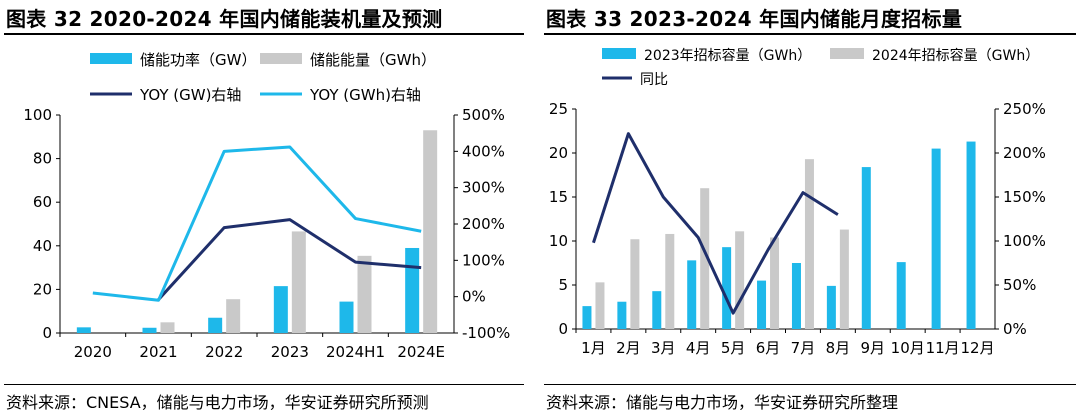 Image resolution: width=1080 pixels, height=413 pixels. What do you see at coordinates (264, 34) in the screenshot?
I see `left-title-rule` at bounding box center [264, 34].